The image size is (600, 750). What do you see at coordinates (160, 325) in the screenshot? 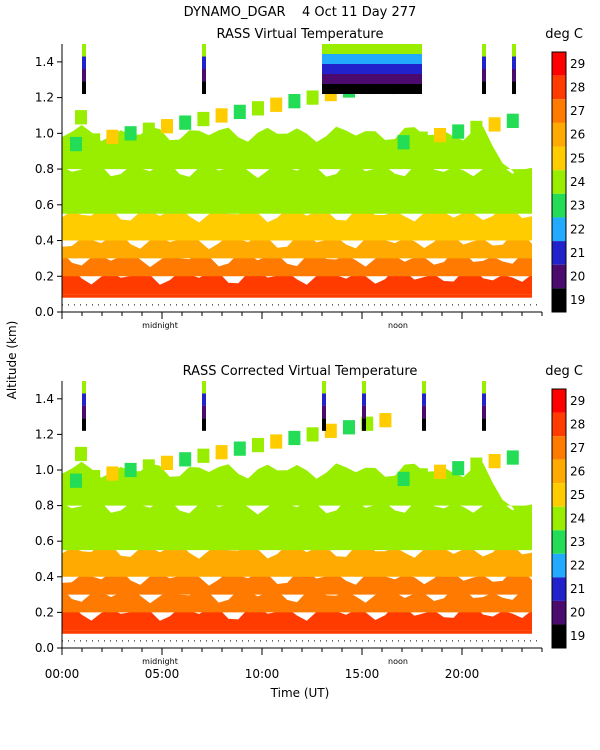
I see `time-marker: midnight` at bounding box center [160, 325].